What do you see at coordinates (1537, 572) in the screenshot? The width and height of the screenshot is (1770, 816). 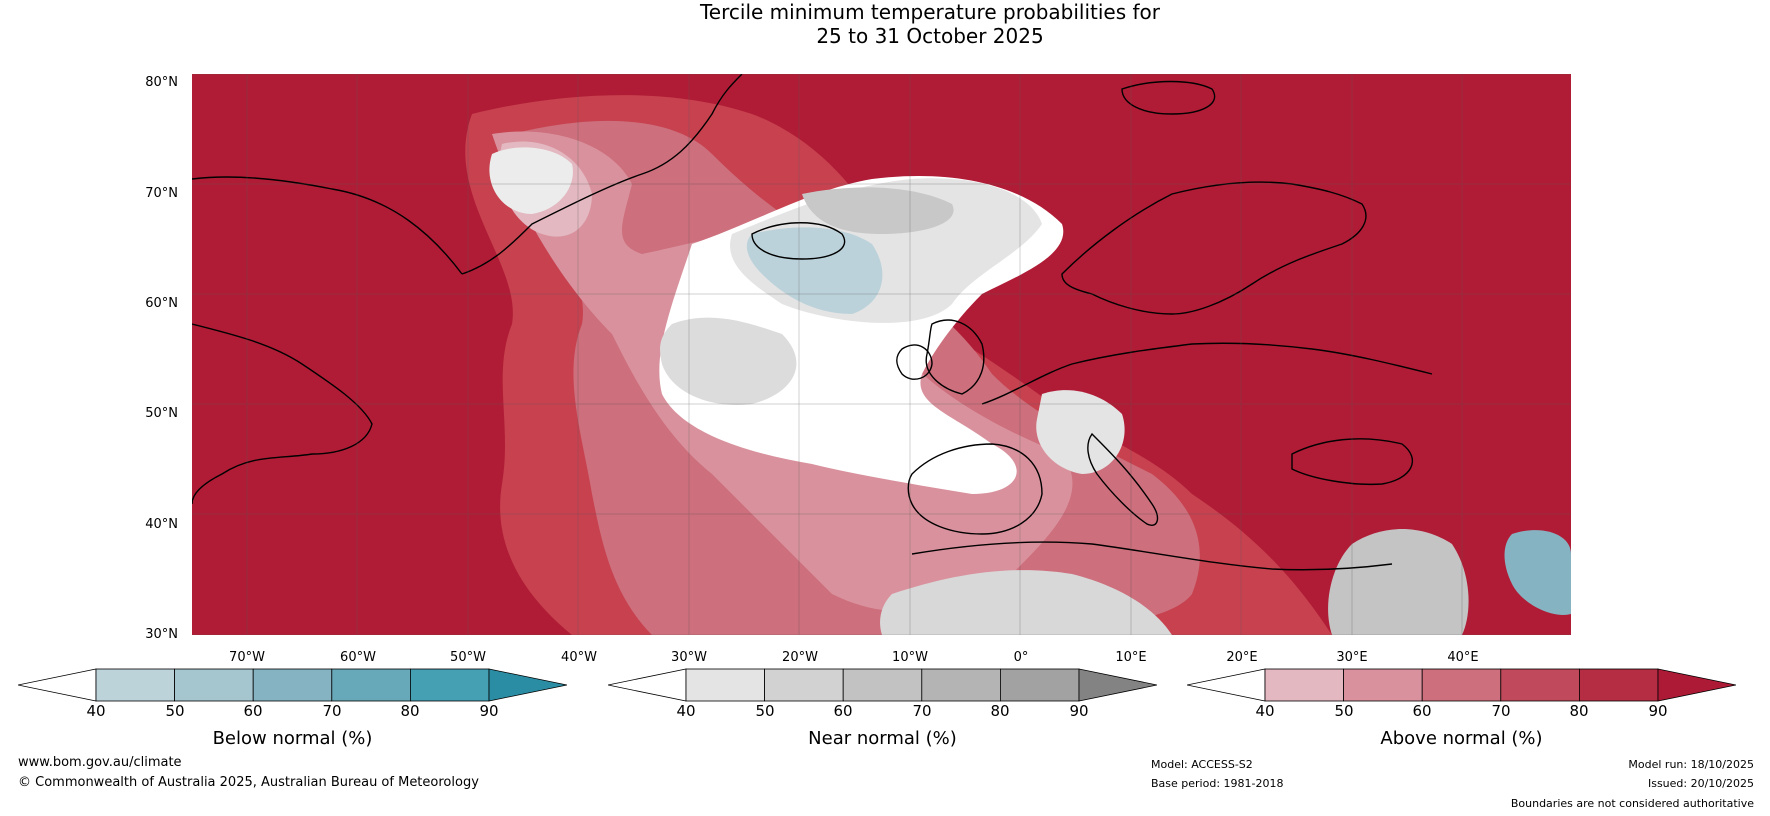 I see `zone-below-normal-middle-east` at bounding box center [1537, 572].